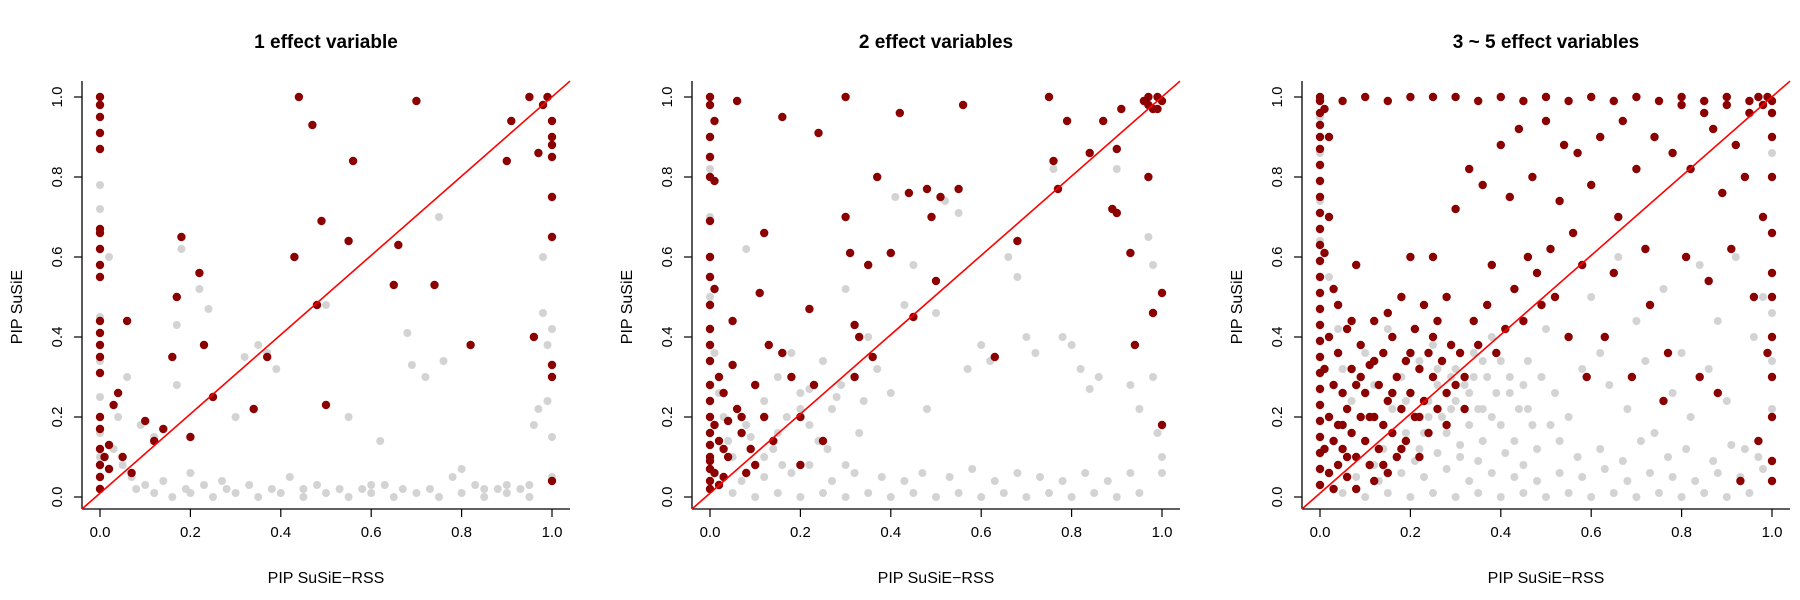  I want to click on x-axis-label: PIP SuSiE−RSS, so click(326, 578).